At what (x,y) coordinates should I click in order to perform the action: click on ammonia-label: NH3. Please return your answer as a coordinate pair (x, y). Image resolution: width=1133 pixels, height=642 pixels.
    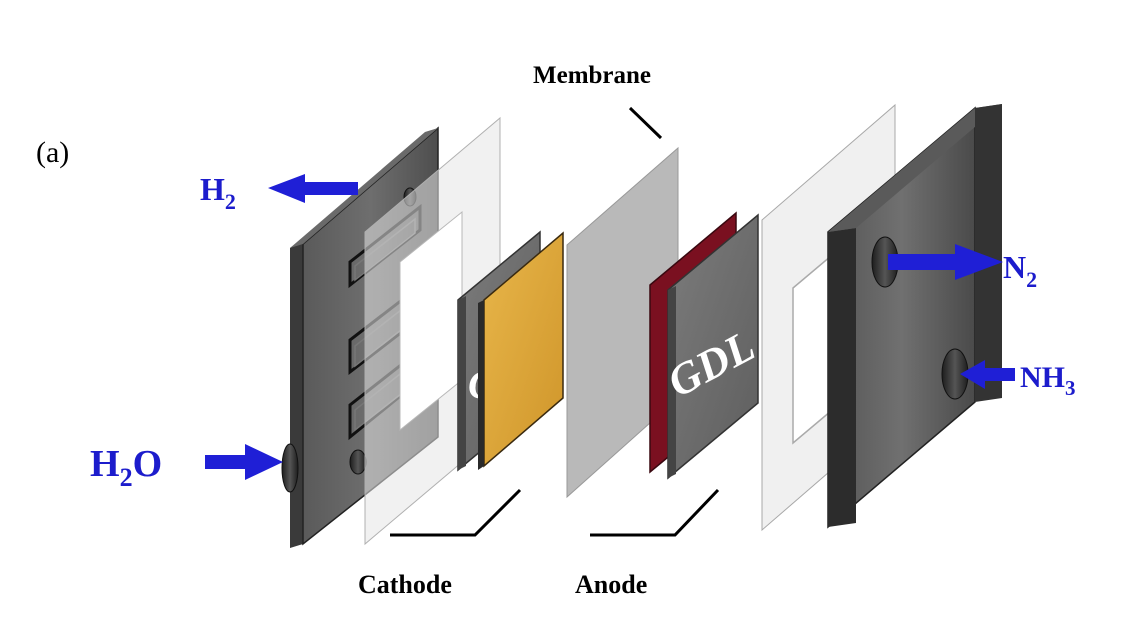
    Looking at the image, I should click on (1048, 380).